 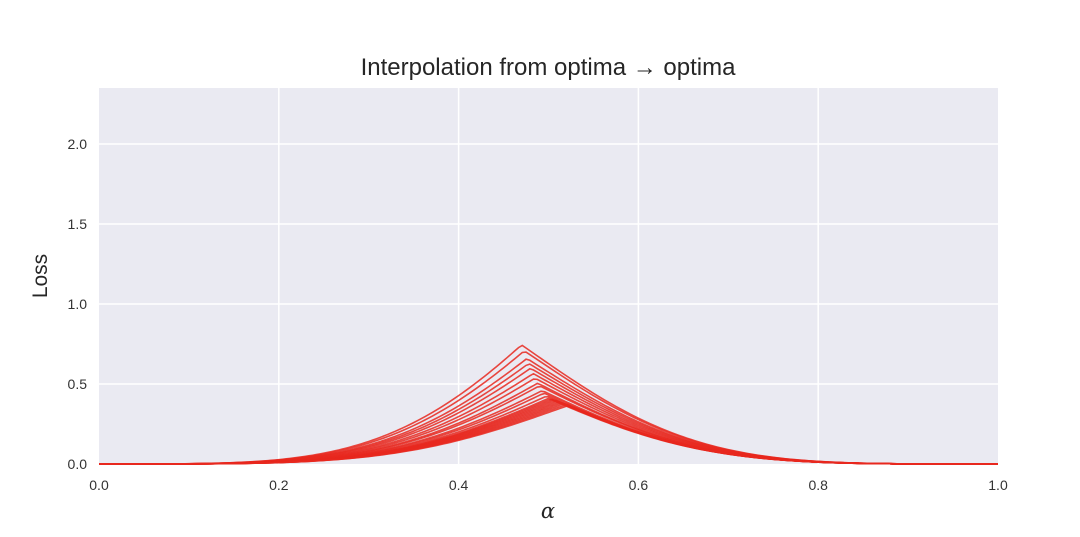 What do you see at coordinates (78, 464) in the screenshot?
I see `y-tick-label: 0.0` at bounding box center [78, 464].